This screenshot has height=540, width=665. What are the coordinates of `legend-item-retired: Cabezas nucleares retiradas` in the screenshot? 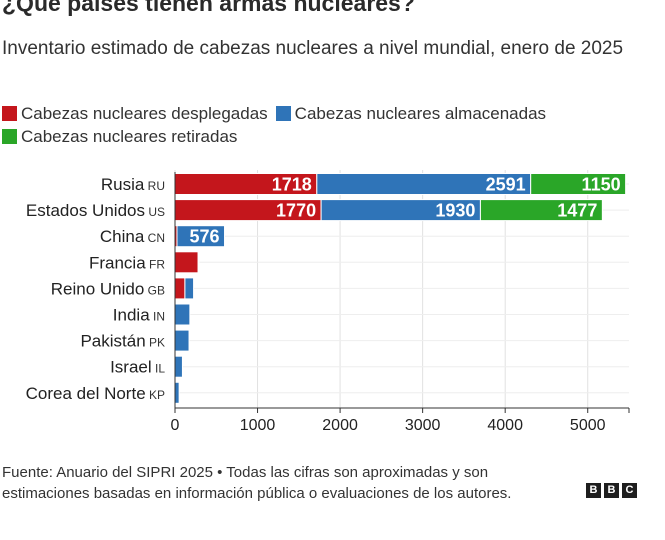 It's located at (119, 137).